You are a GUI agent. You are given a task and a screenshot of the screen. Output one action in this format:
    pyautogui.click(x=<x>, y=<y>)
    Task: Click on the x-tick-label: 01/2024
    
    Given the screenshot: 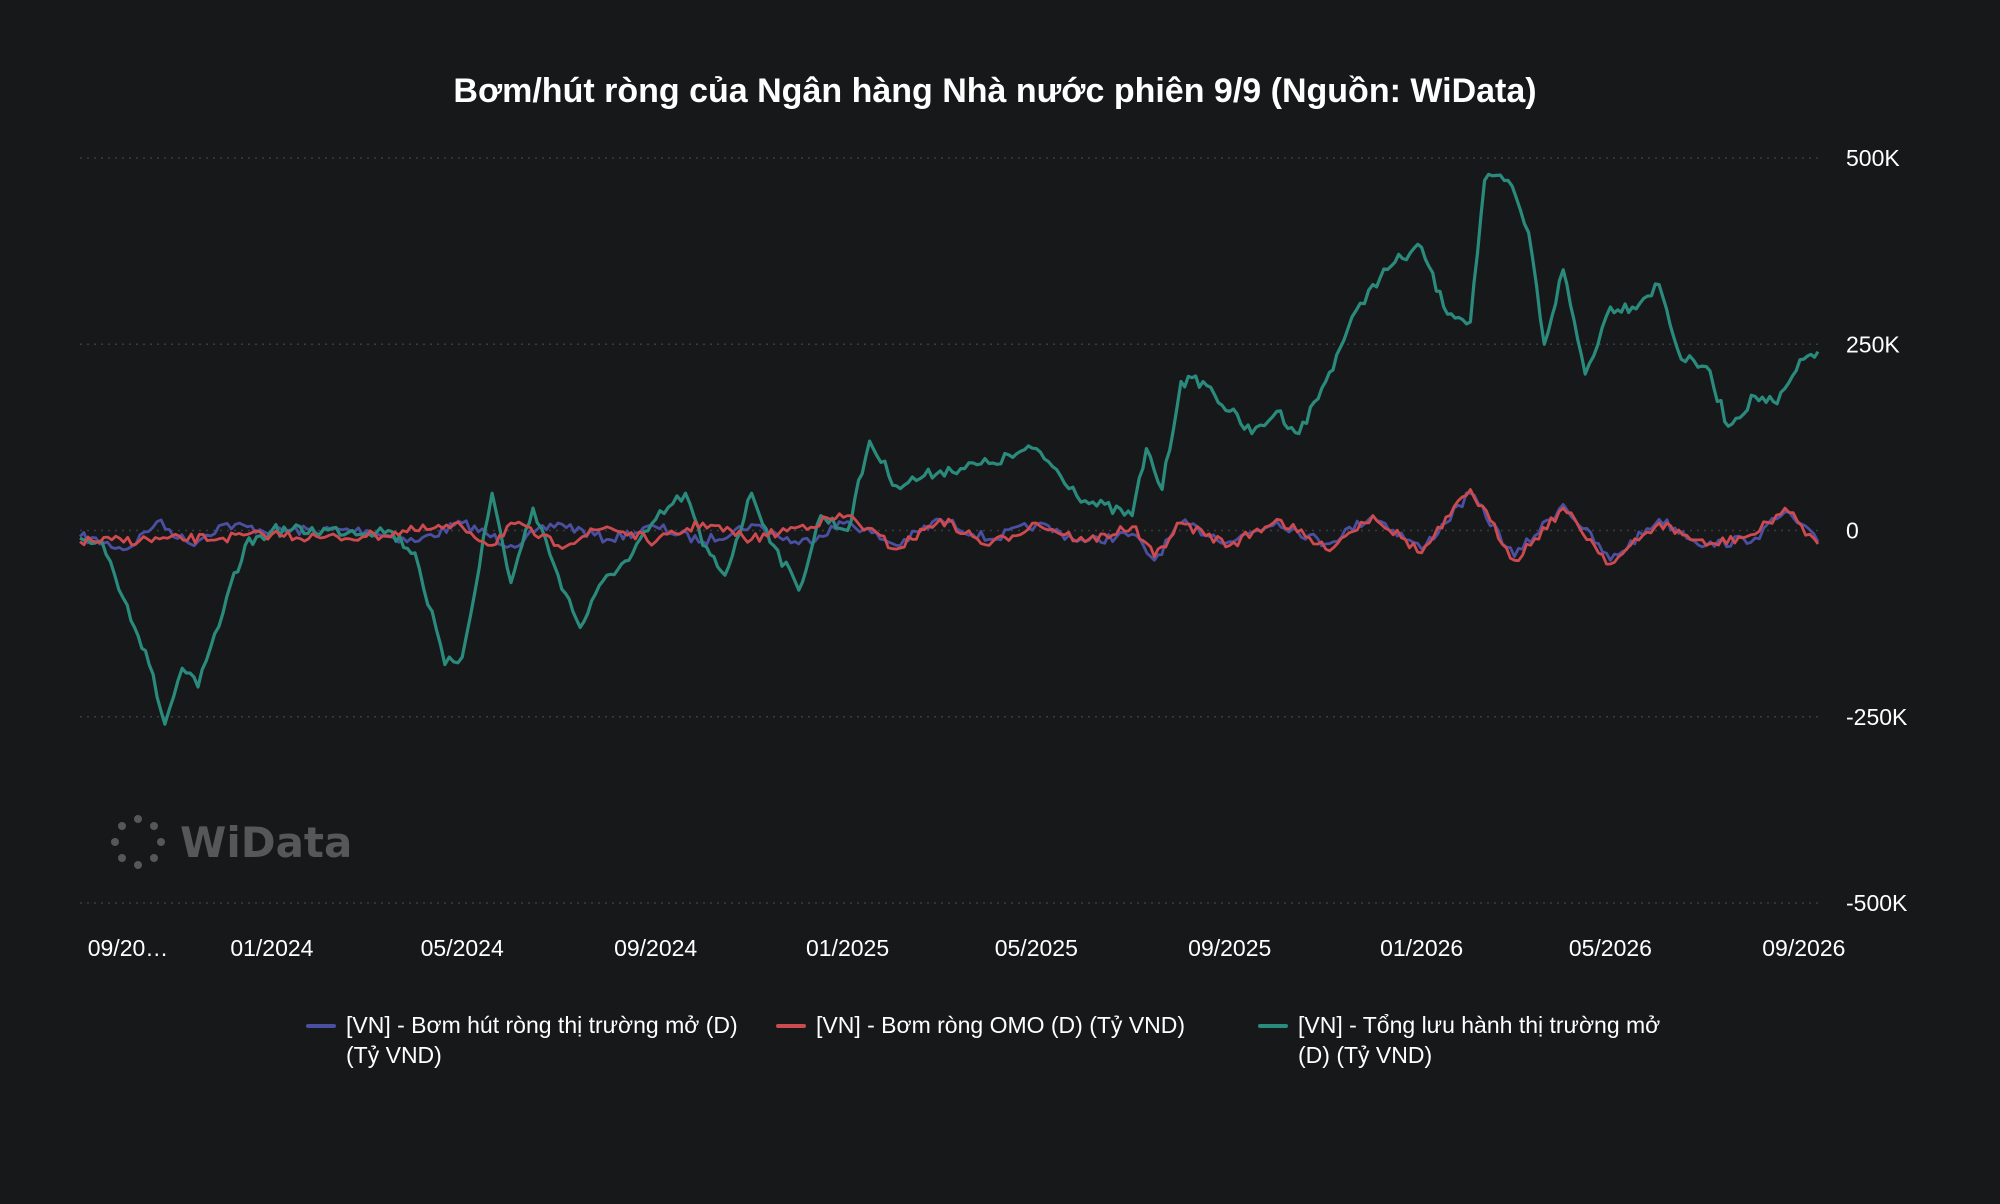 What is the action you would take?
    pyautogui.click(x=271, y=948)
    